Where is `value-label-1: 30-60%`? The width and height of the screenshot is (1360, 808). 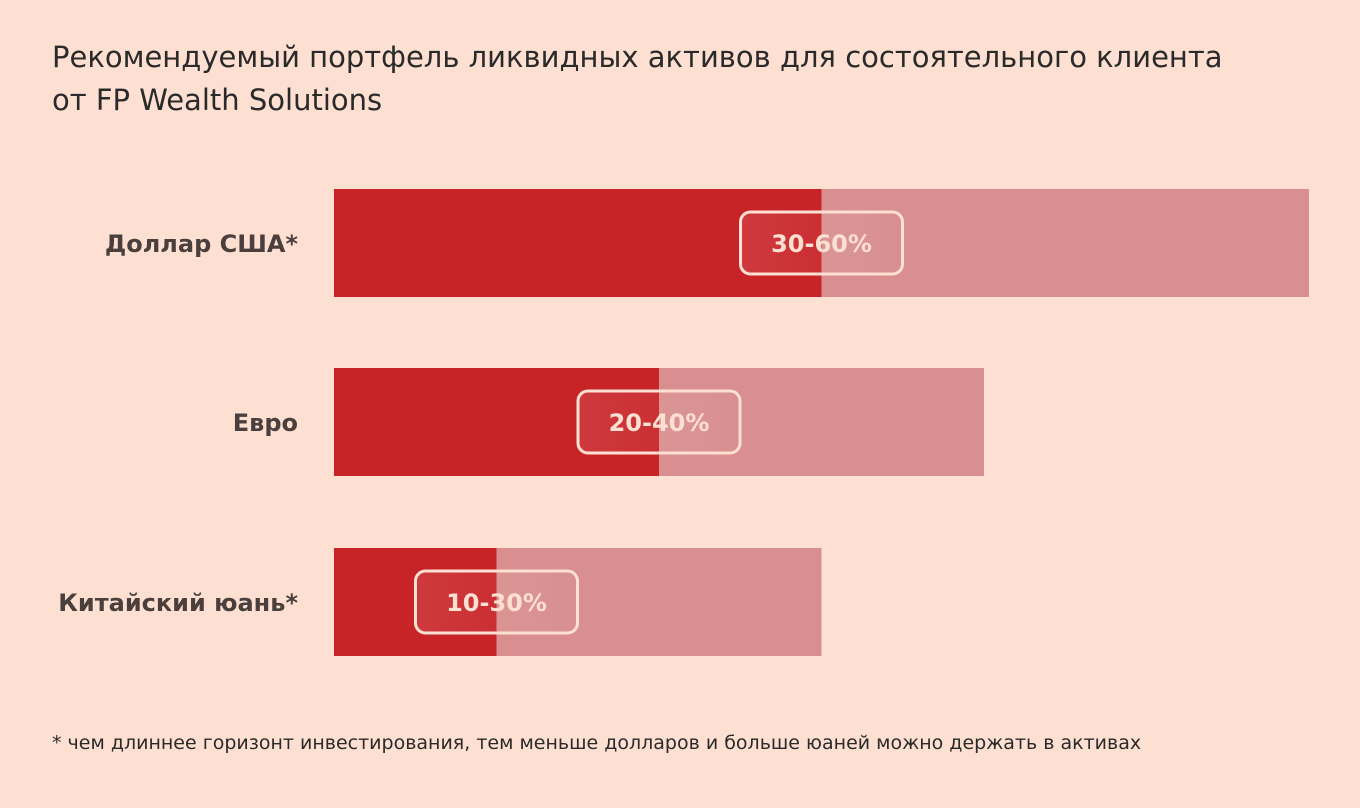 value-label-1: 30-60% is located at coordinates (821, 244).